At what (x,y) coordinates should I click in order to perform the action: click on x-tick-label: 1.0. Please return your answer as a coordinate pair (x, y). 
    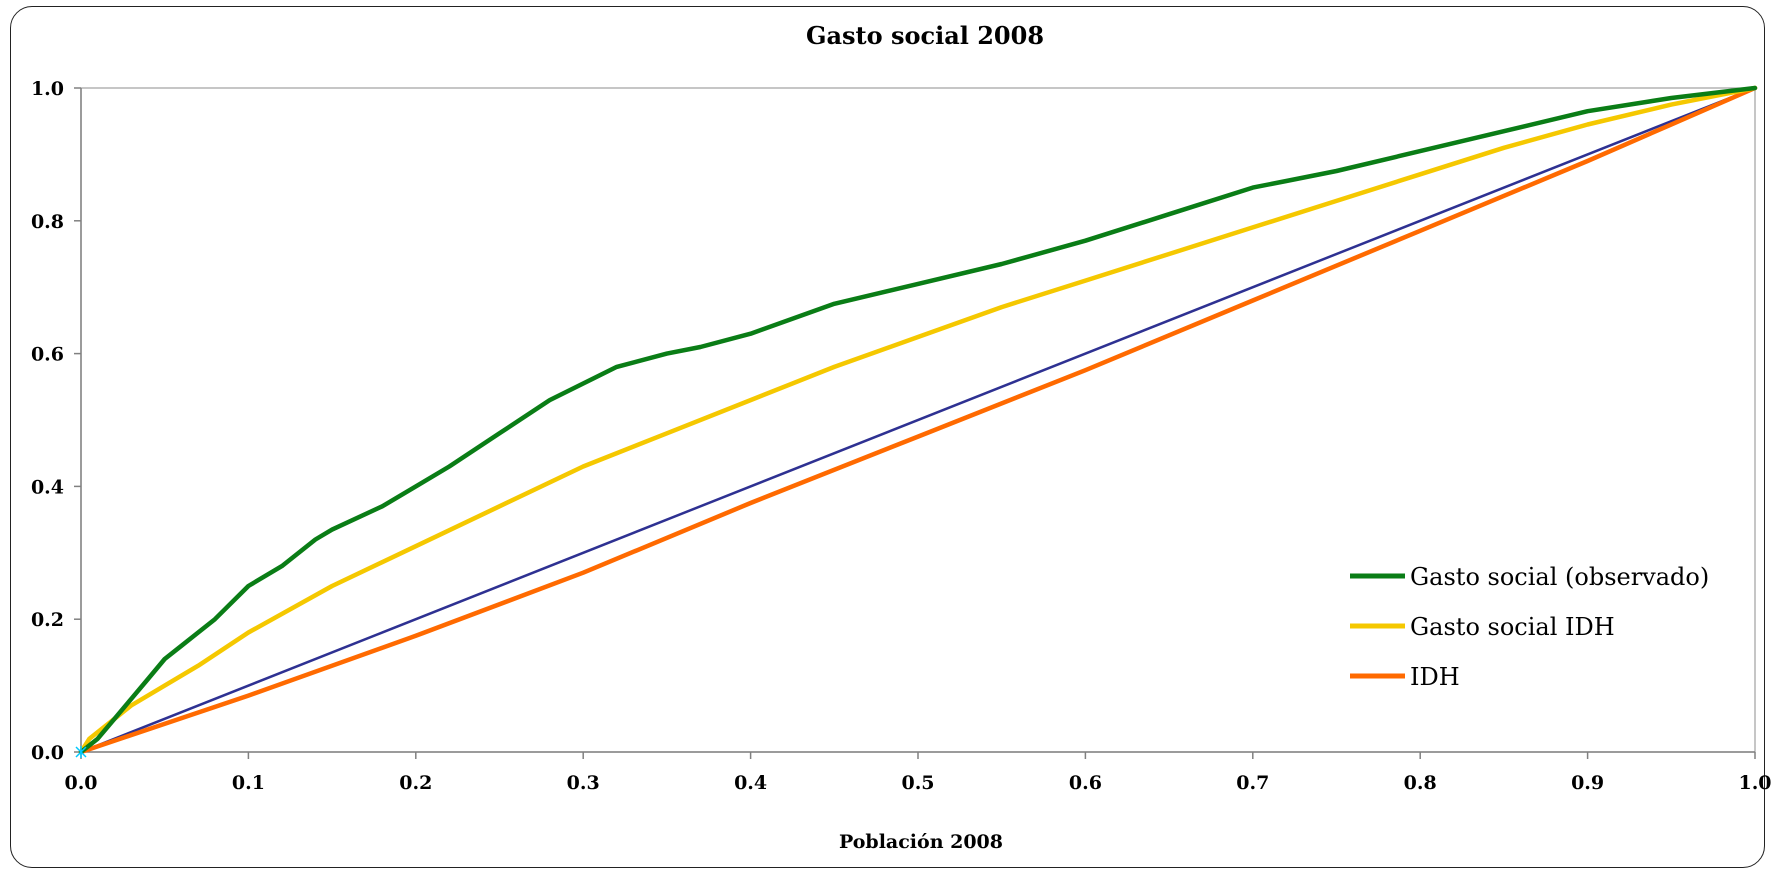
    Looking at the image, I should click on (1754, 783).